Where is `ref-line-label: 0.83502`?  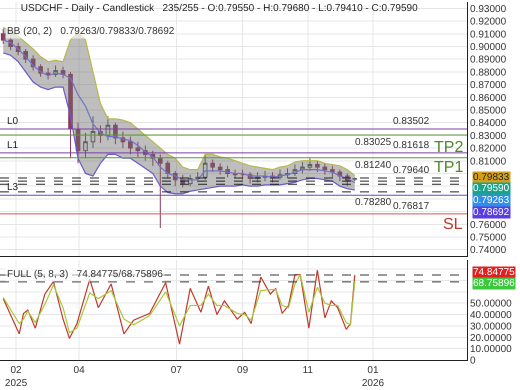 ref-line-label: 0.83502 is located at coordinates (411, 121).